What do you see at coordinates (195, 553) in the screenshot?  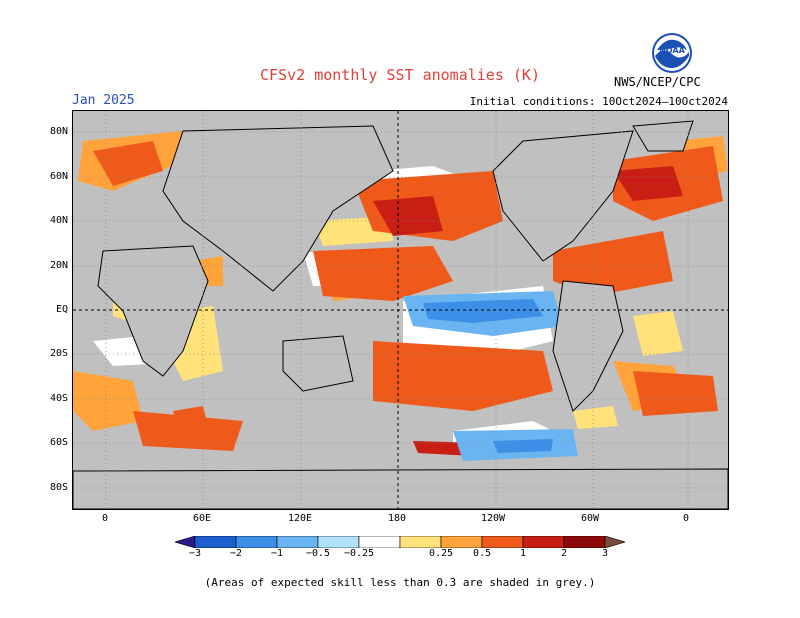 I see `colorbar-tick-label: −3` at bounding box center [195, 553].